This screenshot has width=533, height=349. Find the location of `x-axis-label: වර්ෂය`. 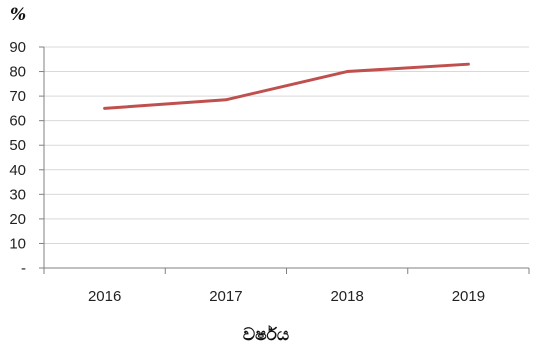

x-axis-label: වර්ෂය is located at coordinates (266, 335).